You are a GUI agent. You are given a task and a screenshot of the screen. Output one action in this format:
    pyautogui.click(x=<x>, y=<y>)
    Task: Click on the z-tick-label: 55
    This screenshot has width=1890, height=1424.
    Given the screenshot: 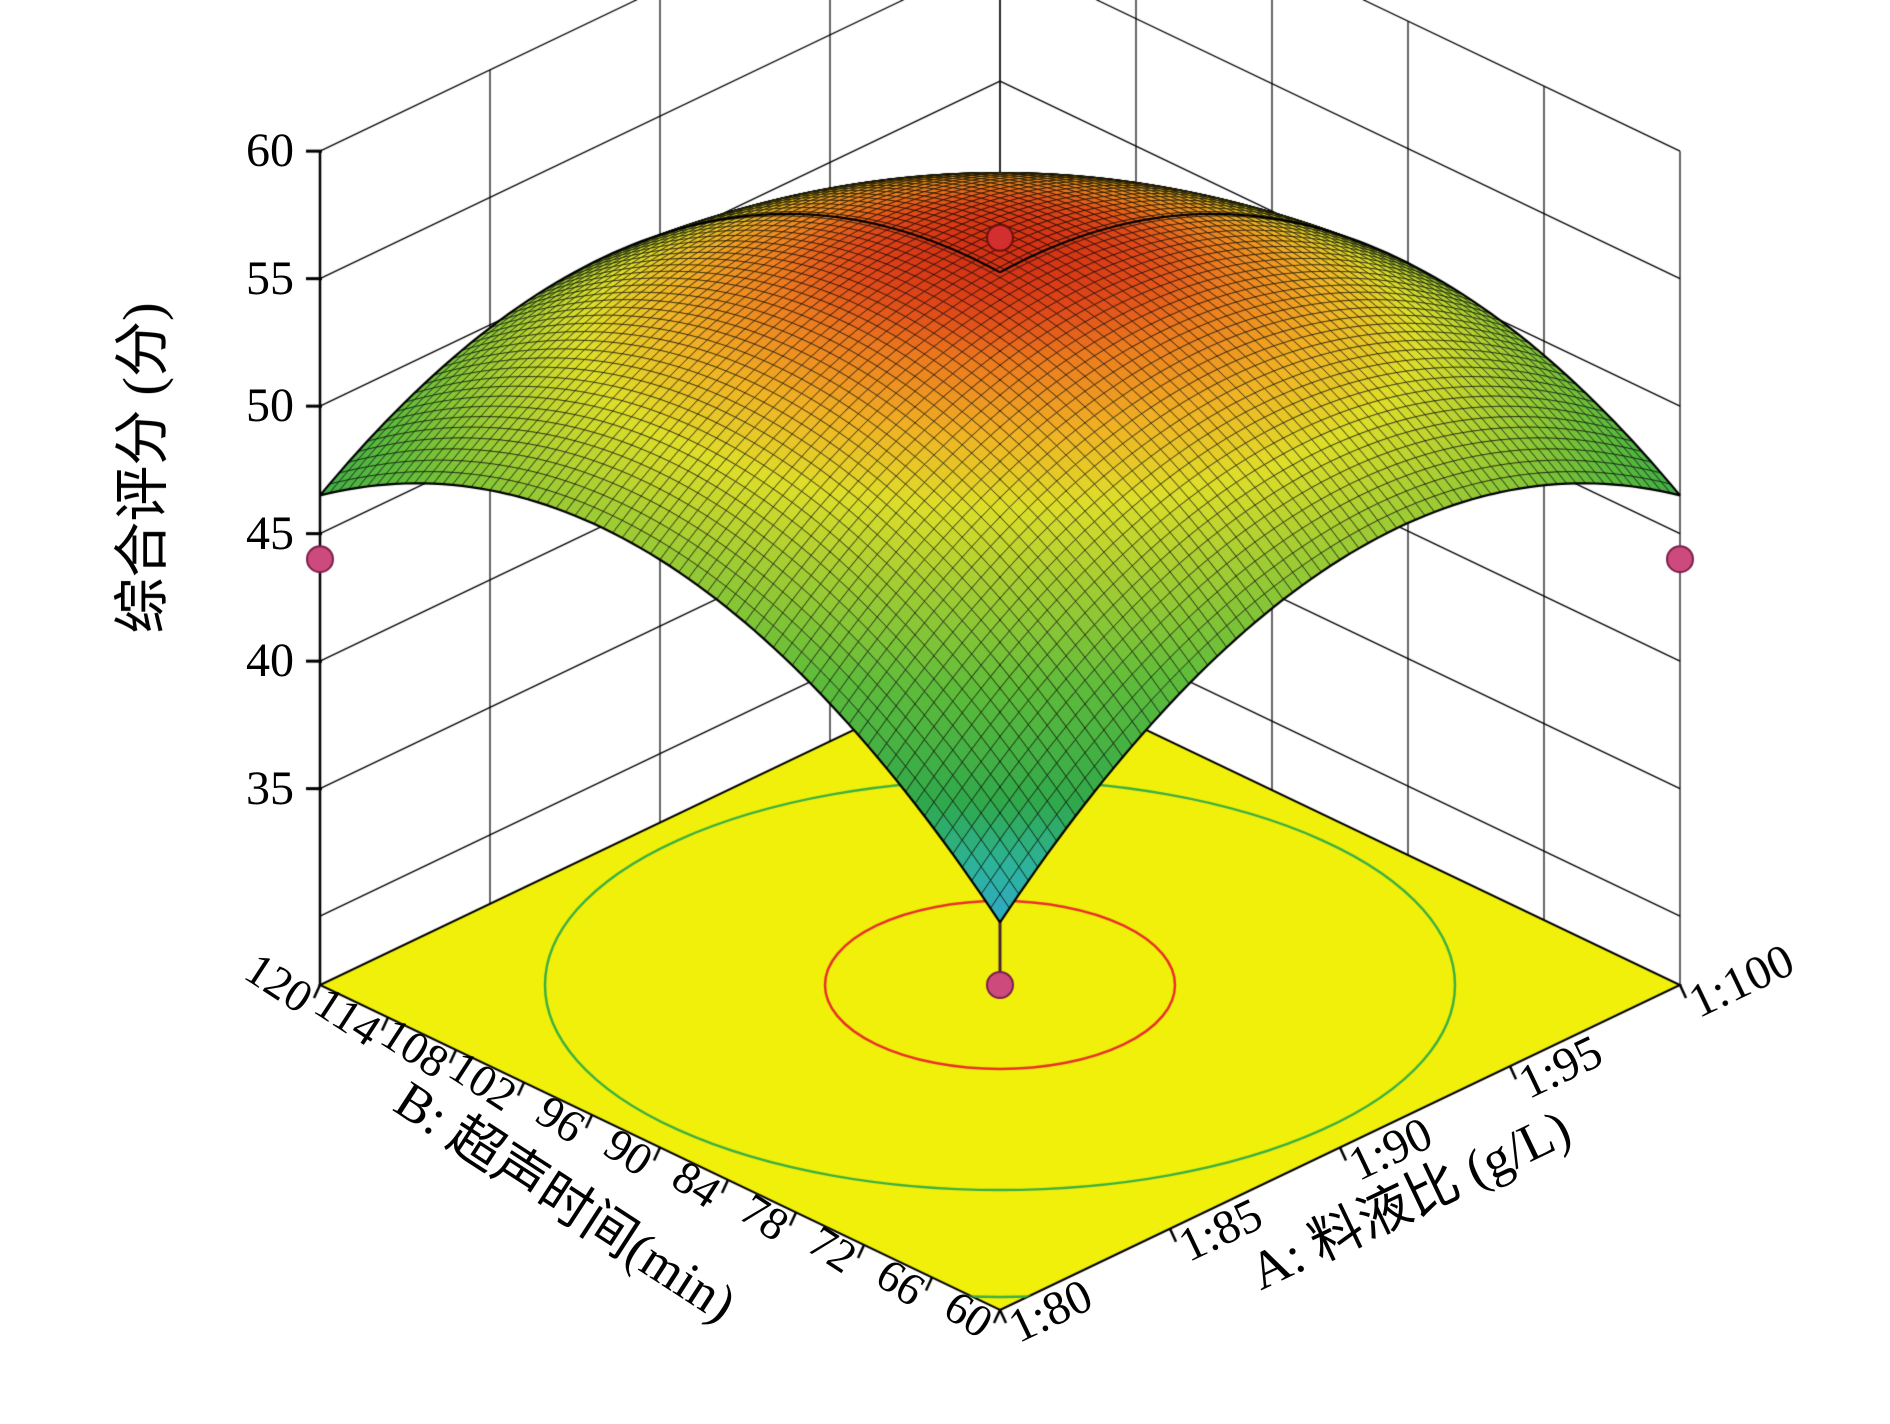 What is the action you would take?
    pyautogui.click(x=270, y=278)
    